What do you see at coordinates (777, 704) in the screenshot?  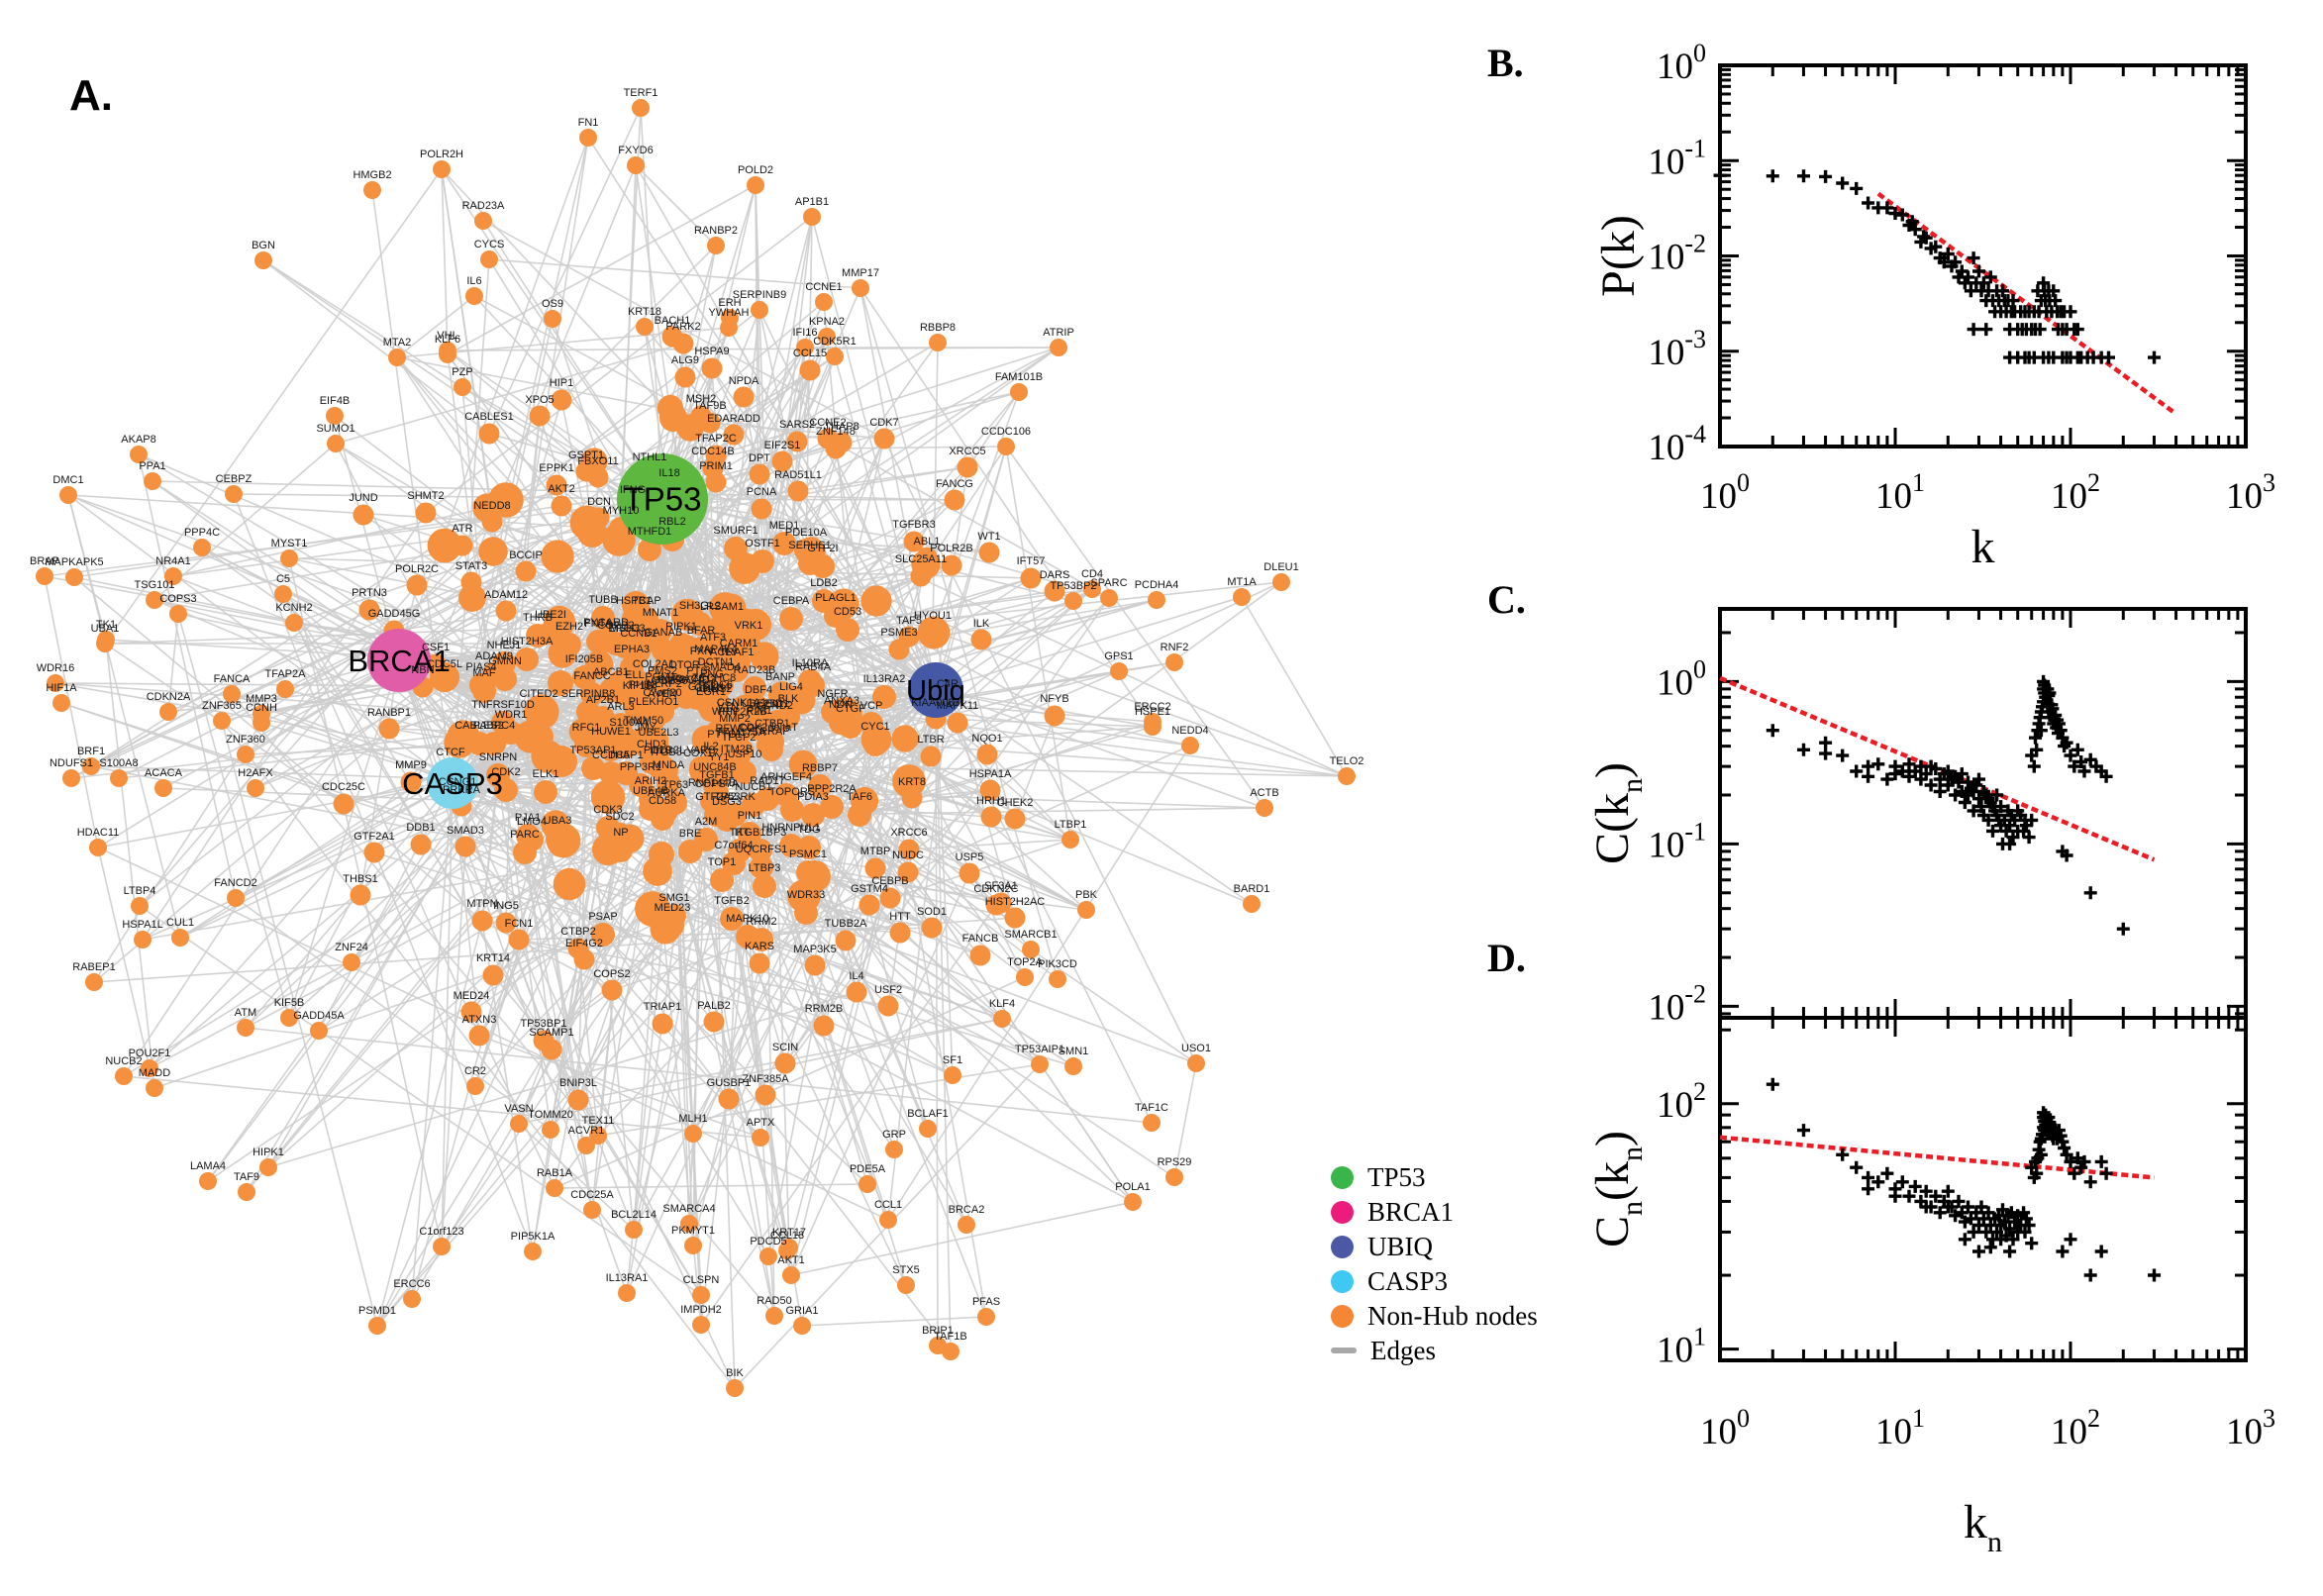 I see `network-node-label: EID1` at bounding box center [777, 704].